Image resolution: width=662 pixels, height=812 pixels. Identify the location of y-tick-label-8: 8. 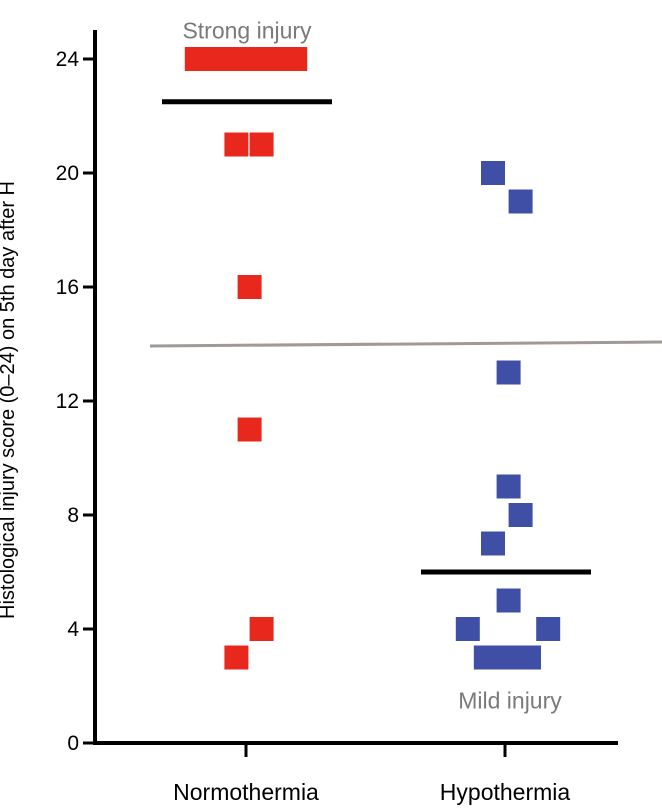
(73, 515).